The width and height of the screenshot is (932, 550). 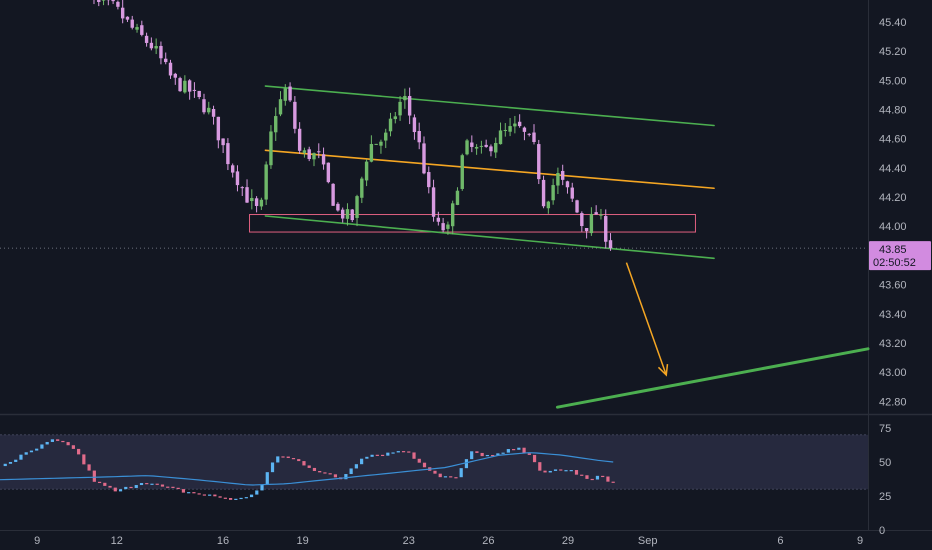 What do you see at coordinates (860, 541) in the screenshot?
I see `time-axis-tick-label: 9` at bounding box center [860, 541].